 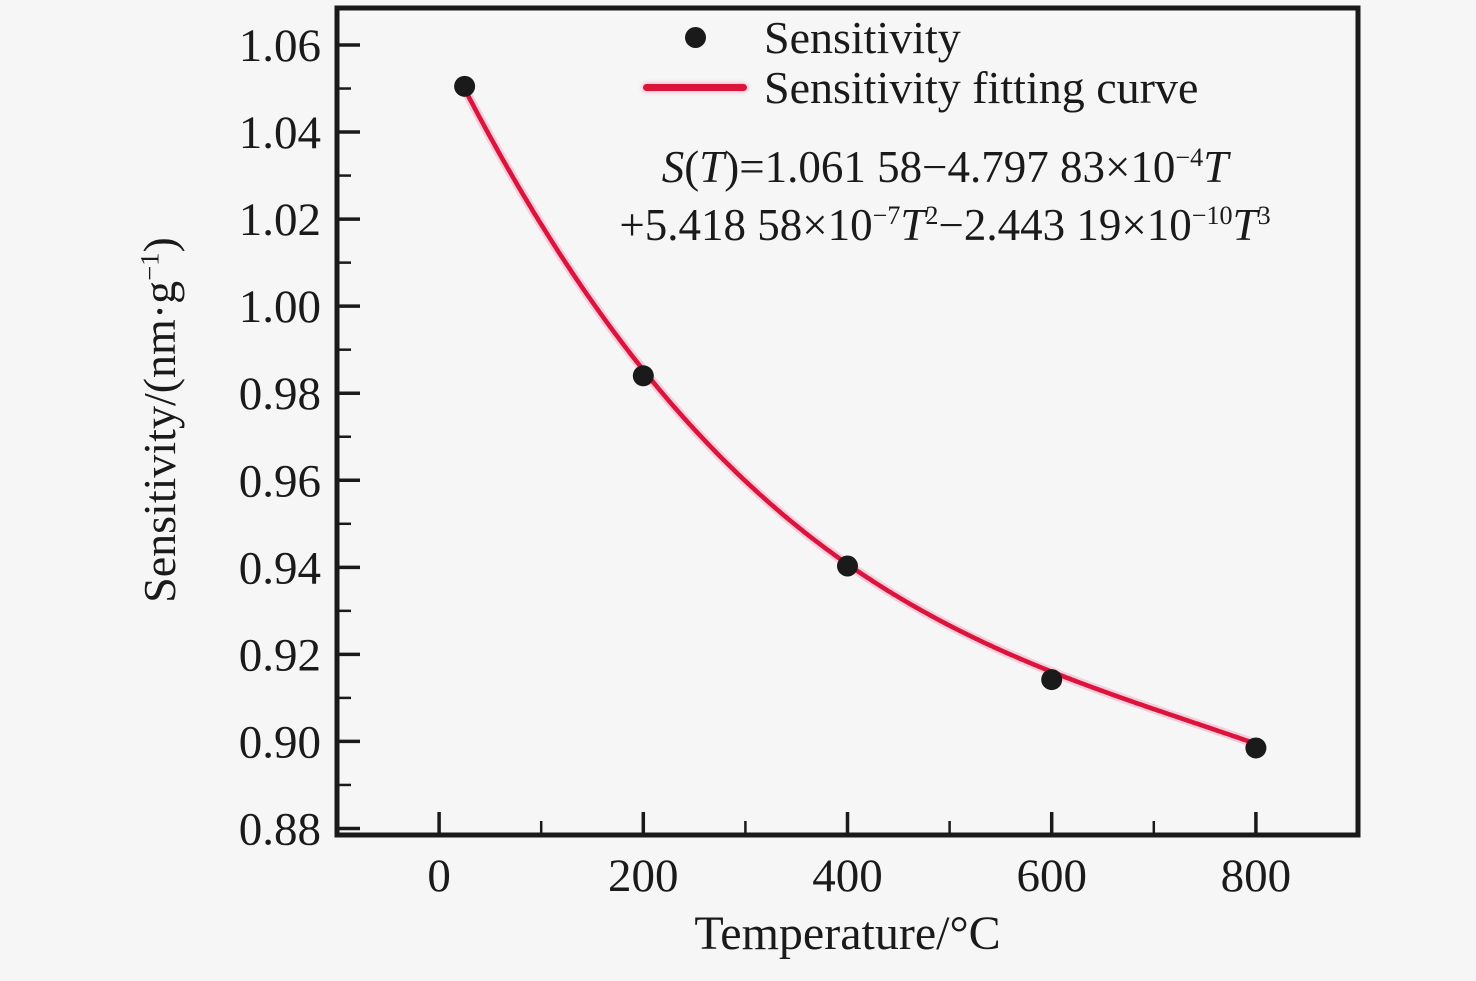 I want to click on legend: Sensitivity Sensitivity fitting curve, so click(x=919, y=62).